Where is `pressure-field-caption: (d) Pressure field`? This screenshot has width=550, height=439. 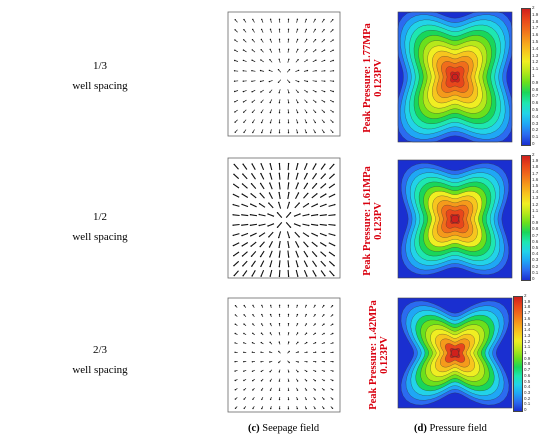 pressure-field-caption: (d) Pressure field is located at coordinates (450, 428).